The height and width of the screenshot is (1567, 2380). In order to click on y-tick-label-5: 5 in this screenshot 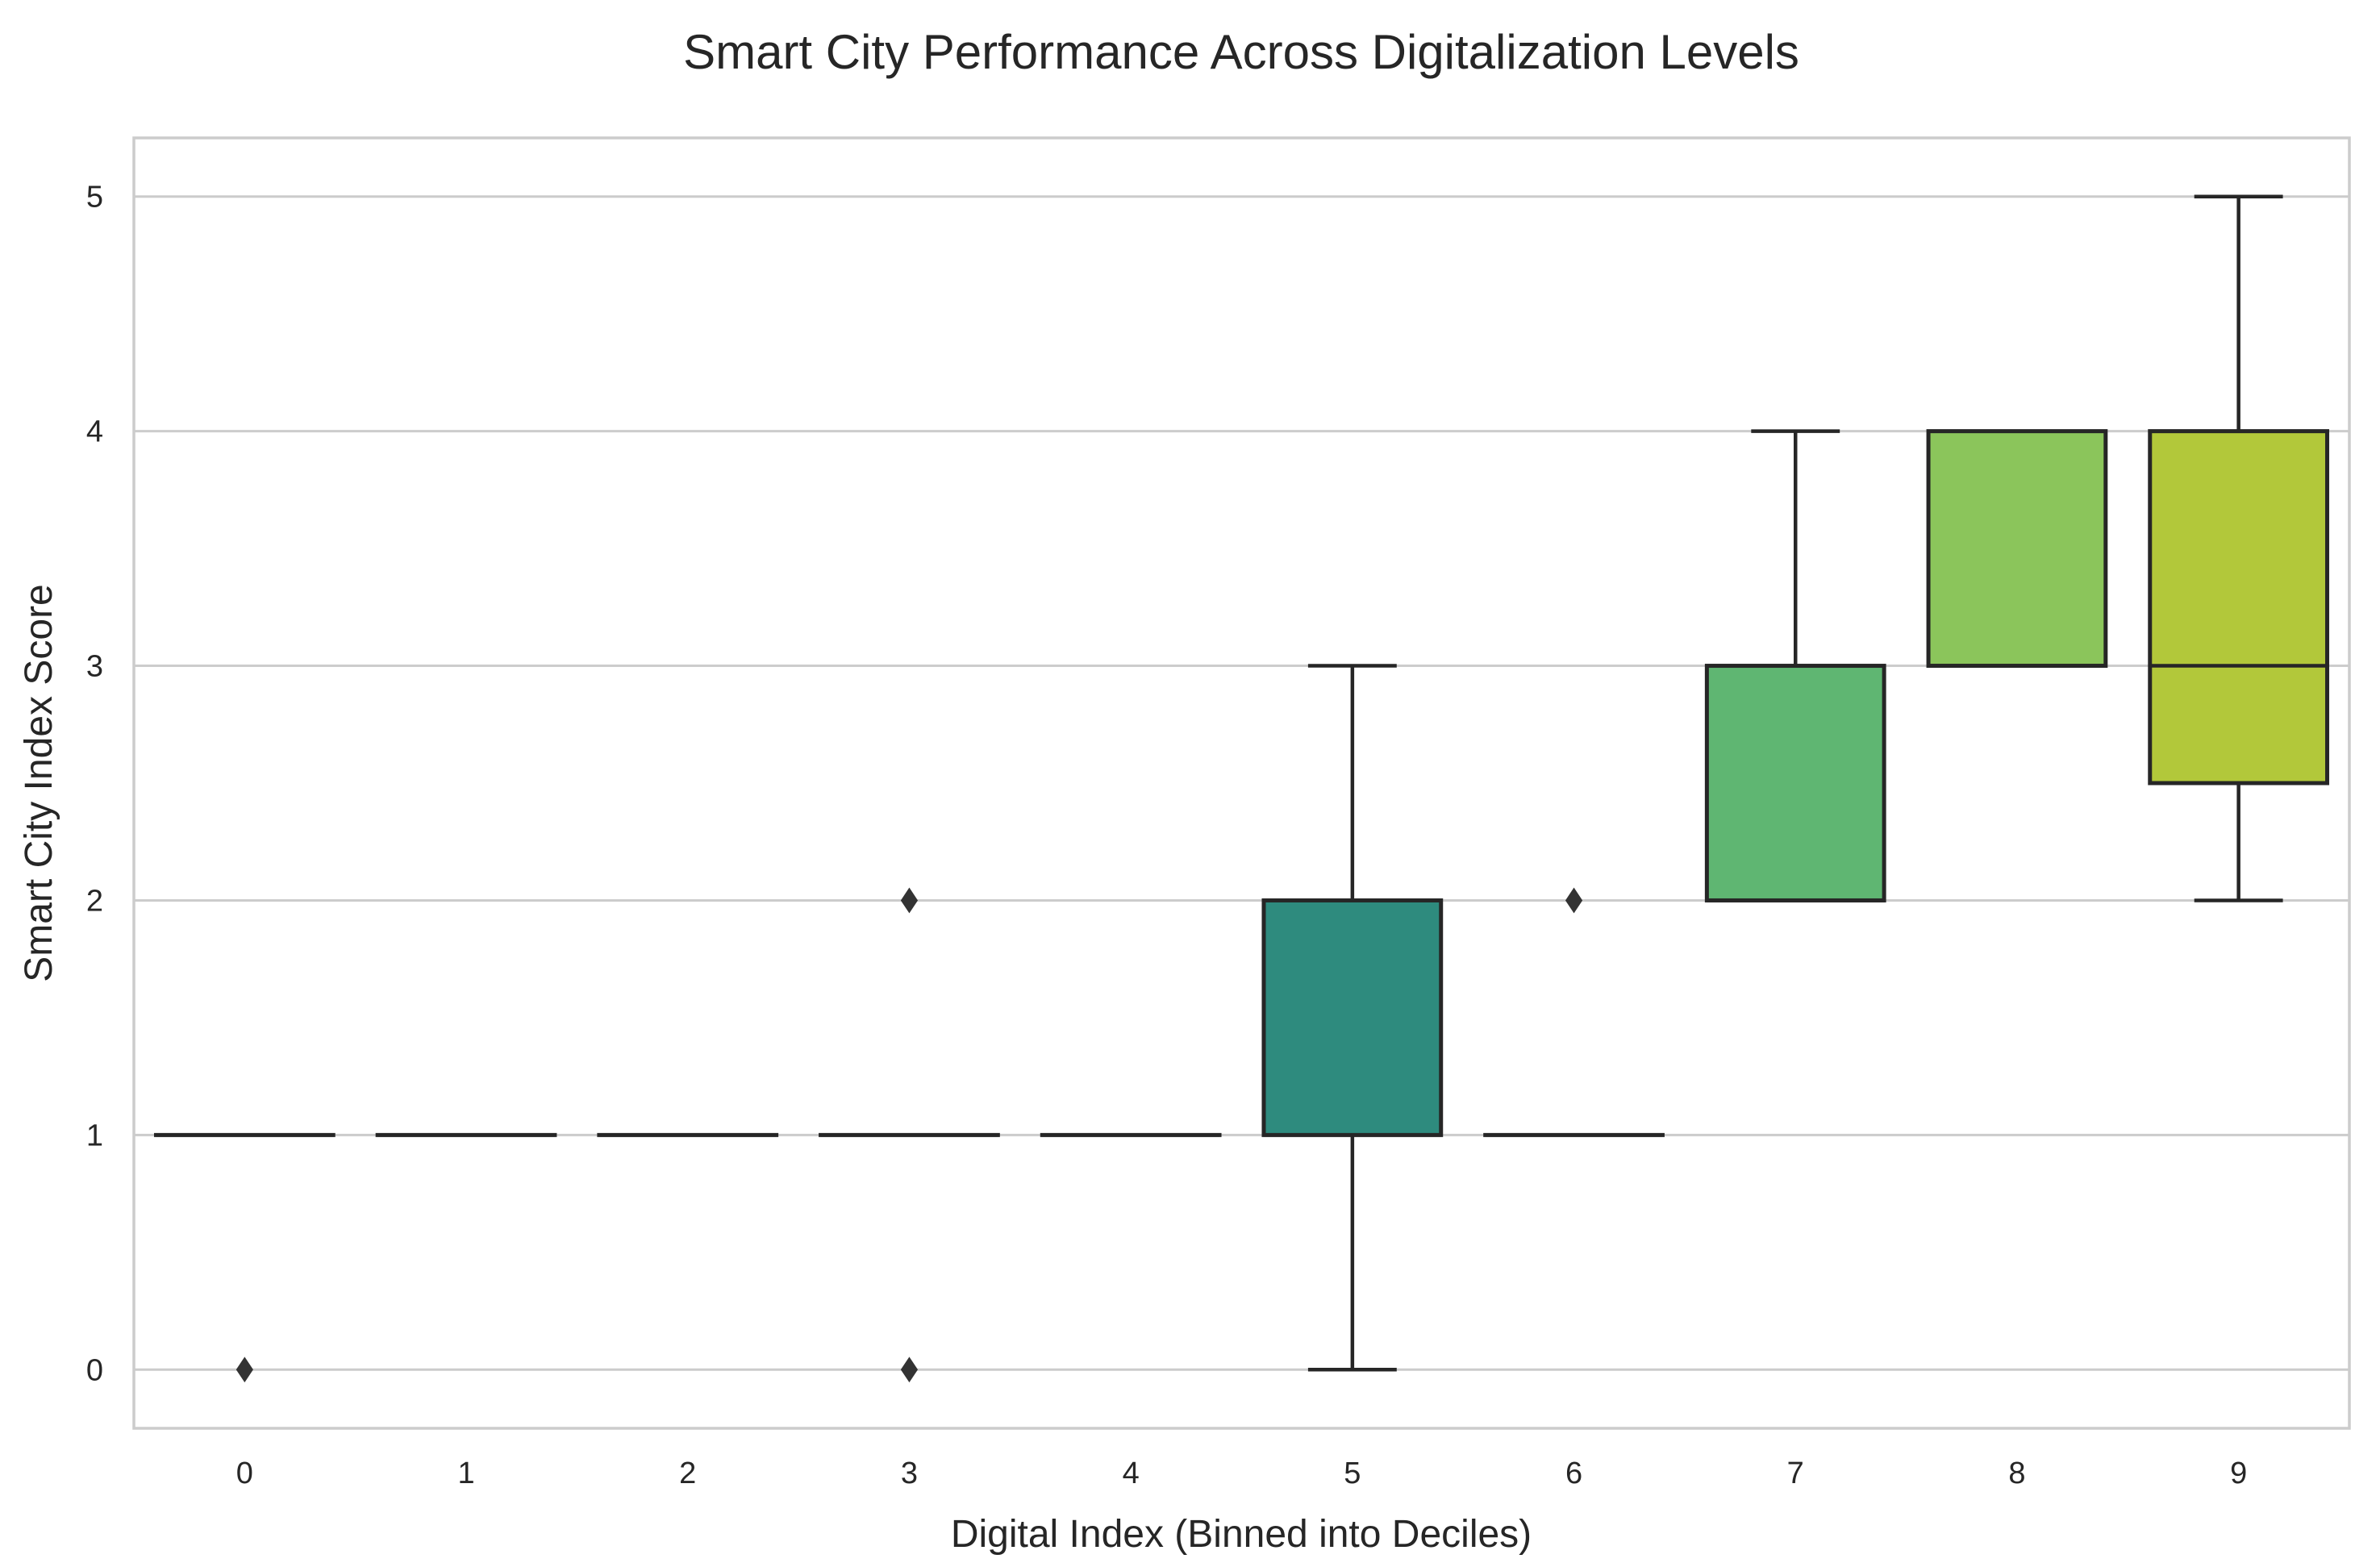, I will do `click(94, 198)`.